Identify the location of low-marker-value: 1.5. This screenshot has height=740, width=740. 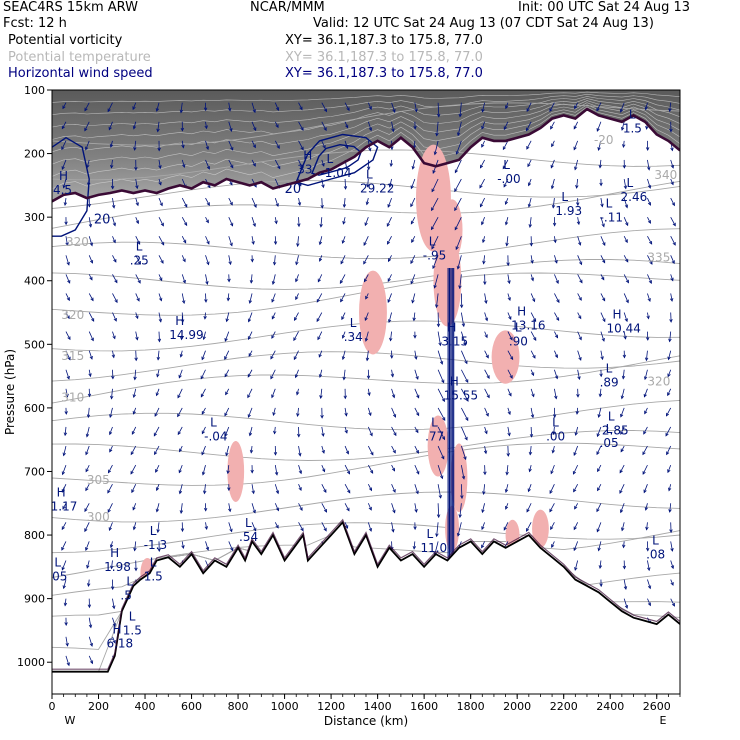
(153, 577).